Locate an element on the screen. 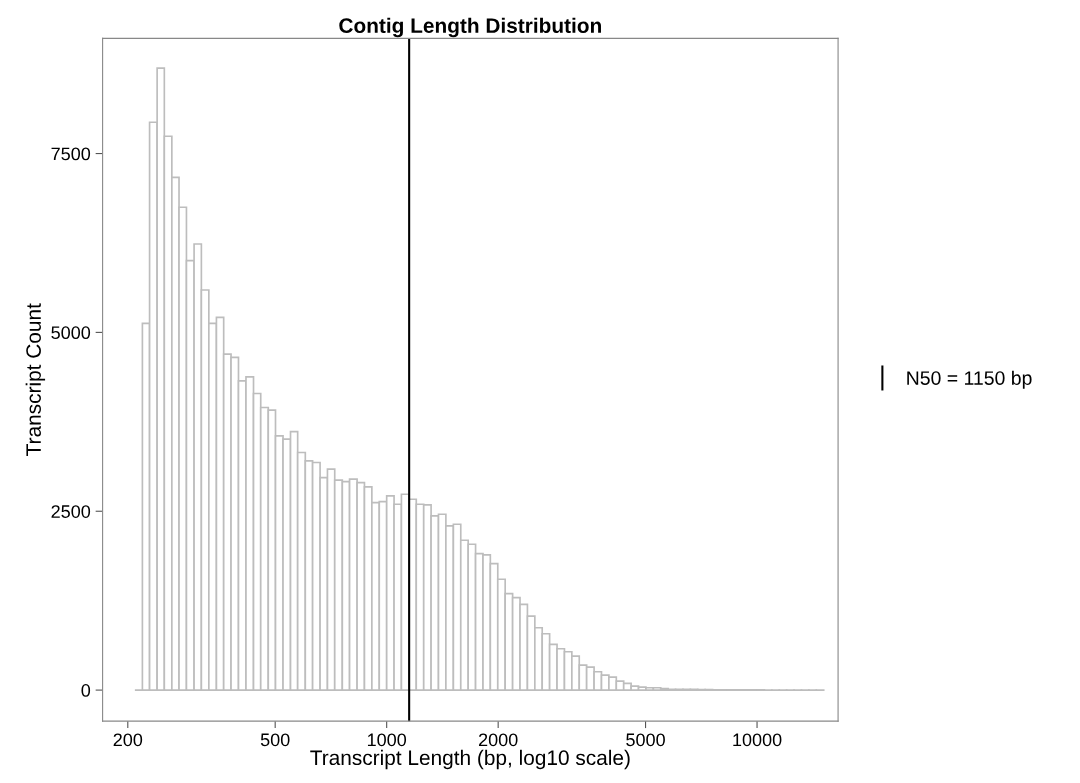 The height and width of the screenshot is (783, 1080). x-tick-label: 500 is located at coordinates (275, 740).